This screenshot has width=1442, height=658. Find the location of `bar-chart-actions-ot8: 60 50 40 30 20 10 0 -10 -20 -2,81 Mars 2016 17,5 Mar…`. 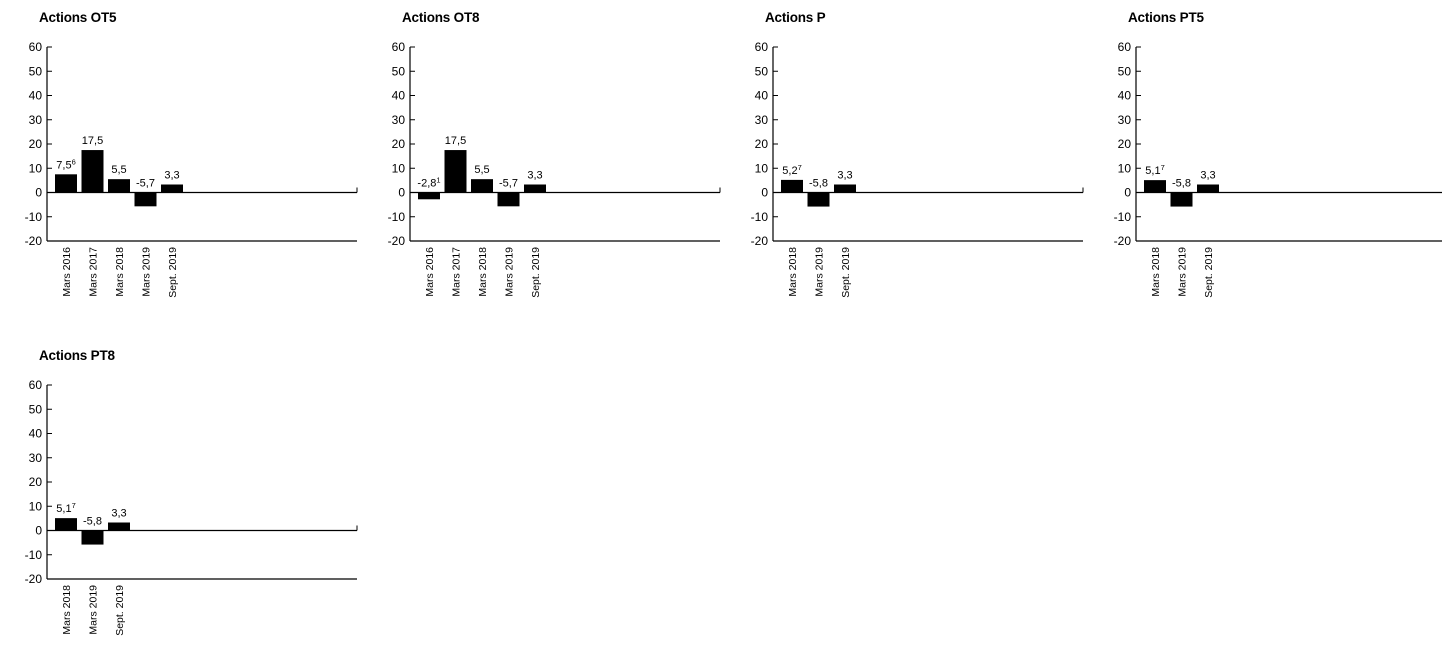

bar-chart-actions-ot8: 60 50 40 30 20 10 0 -10 -20 -2,81 Mars 2016 17,5 Mar… is located at coordinates (554, 169).